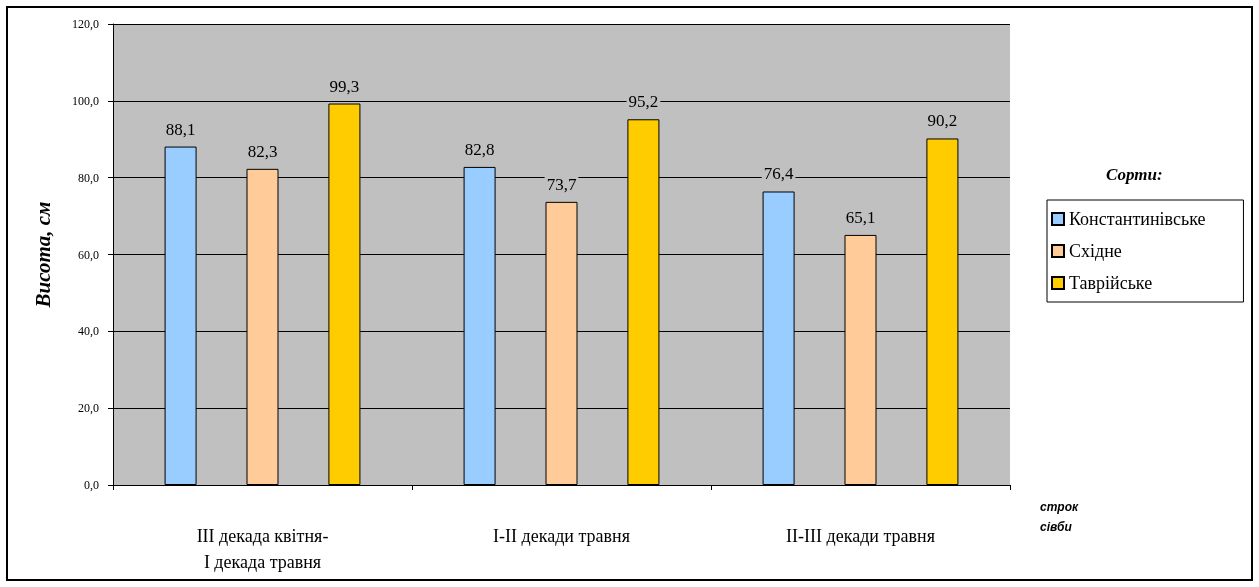 The height and width of the screenshot is (587, 1259). Describe the element at coordinates (479, 149) in the screenshot. I see `data-label: 82,8` at that location.